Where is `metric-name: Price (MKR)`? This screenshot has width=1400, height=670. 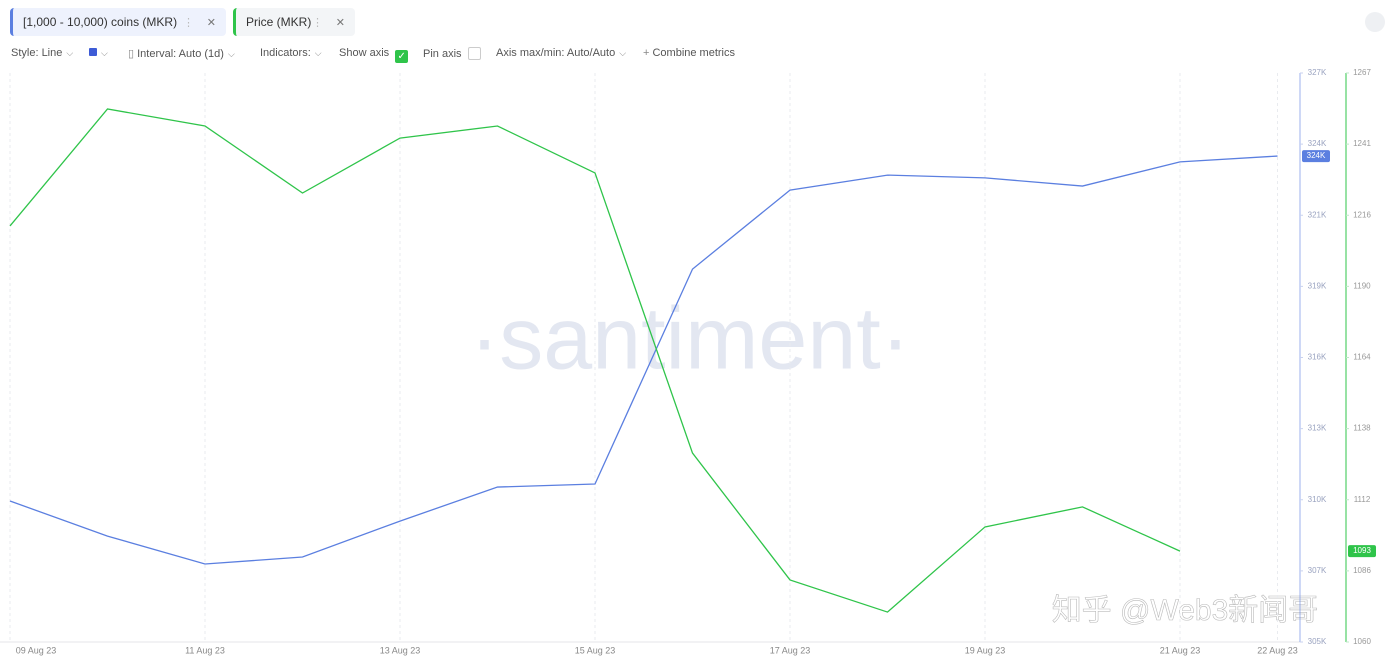
metric-name: Price (MKR) is located at coordinates (279, 22).